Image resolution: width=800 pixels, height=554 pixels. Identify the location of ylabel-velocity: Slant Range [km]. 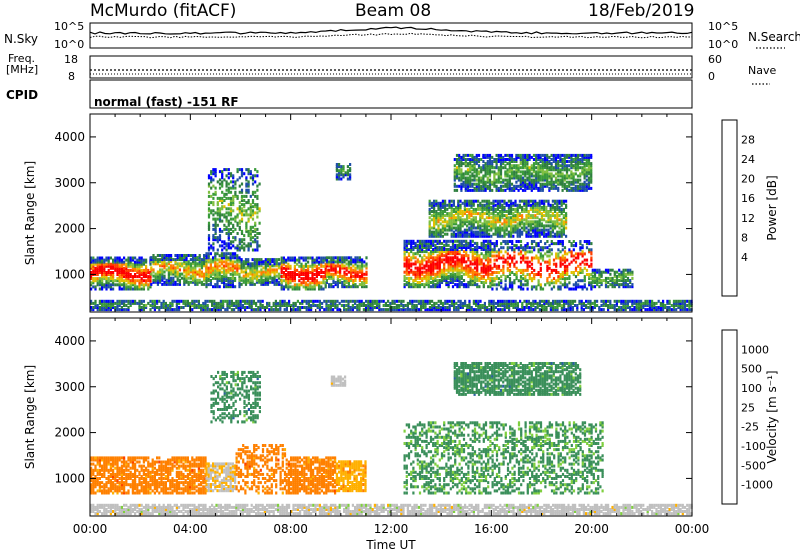
(30, 417).